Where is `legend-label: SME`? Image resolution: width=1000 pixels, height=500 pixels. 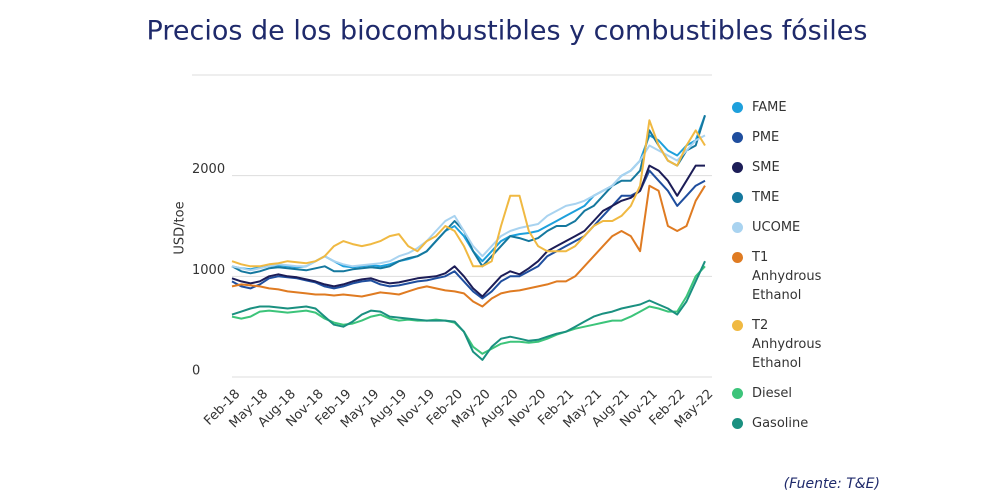
legend-label: SME is located at coordinates (766, 167).